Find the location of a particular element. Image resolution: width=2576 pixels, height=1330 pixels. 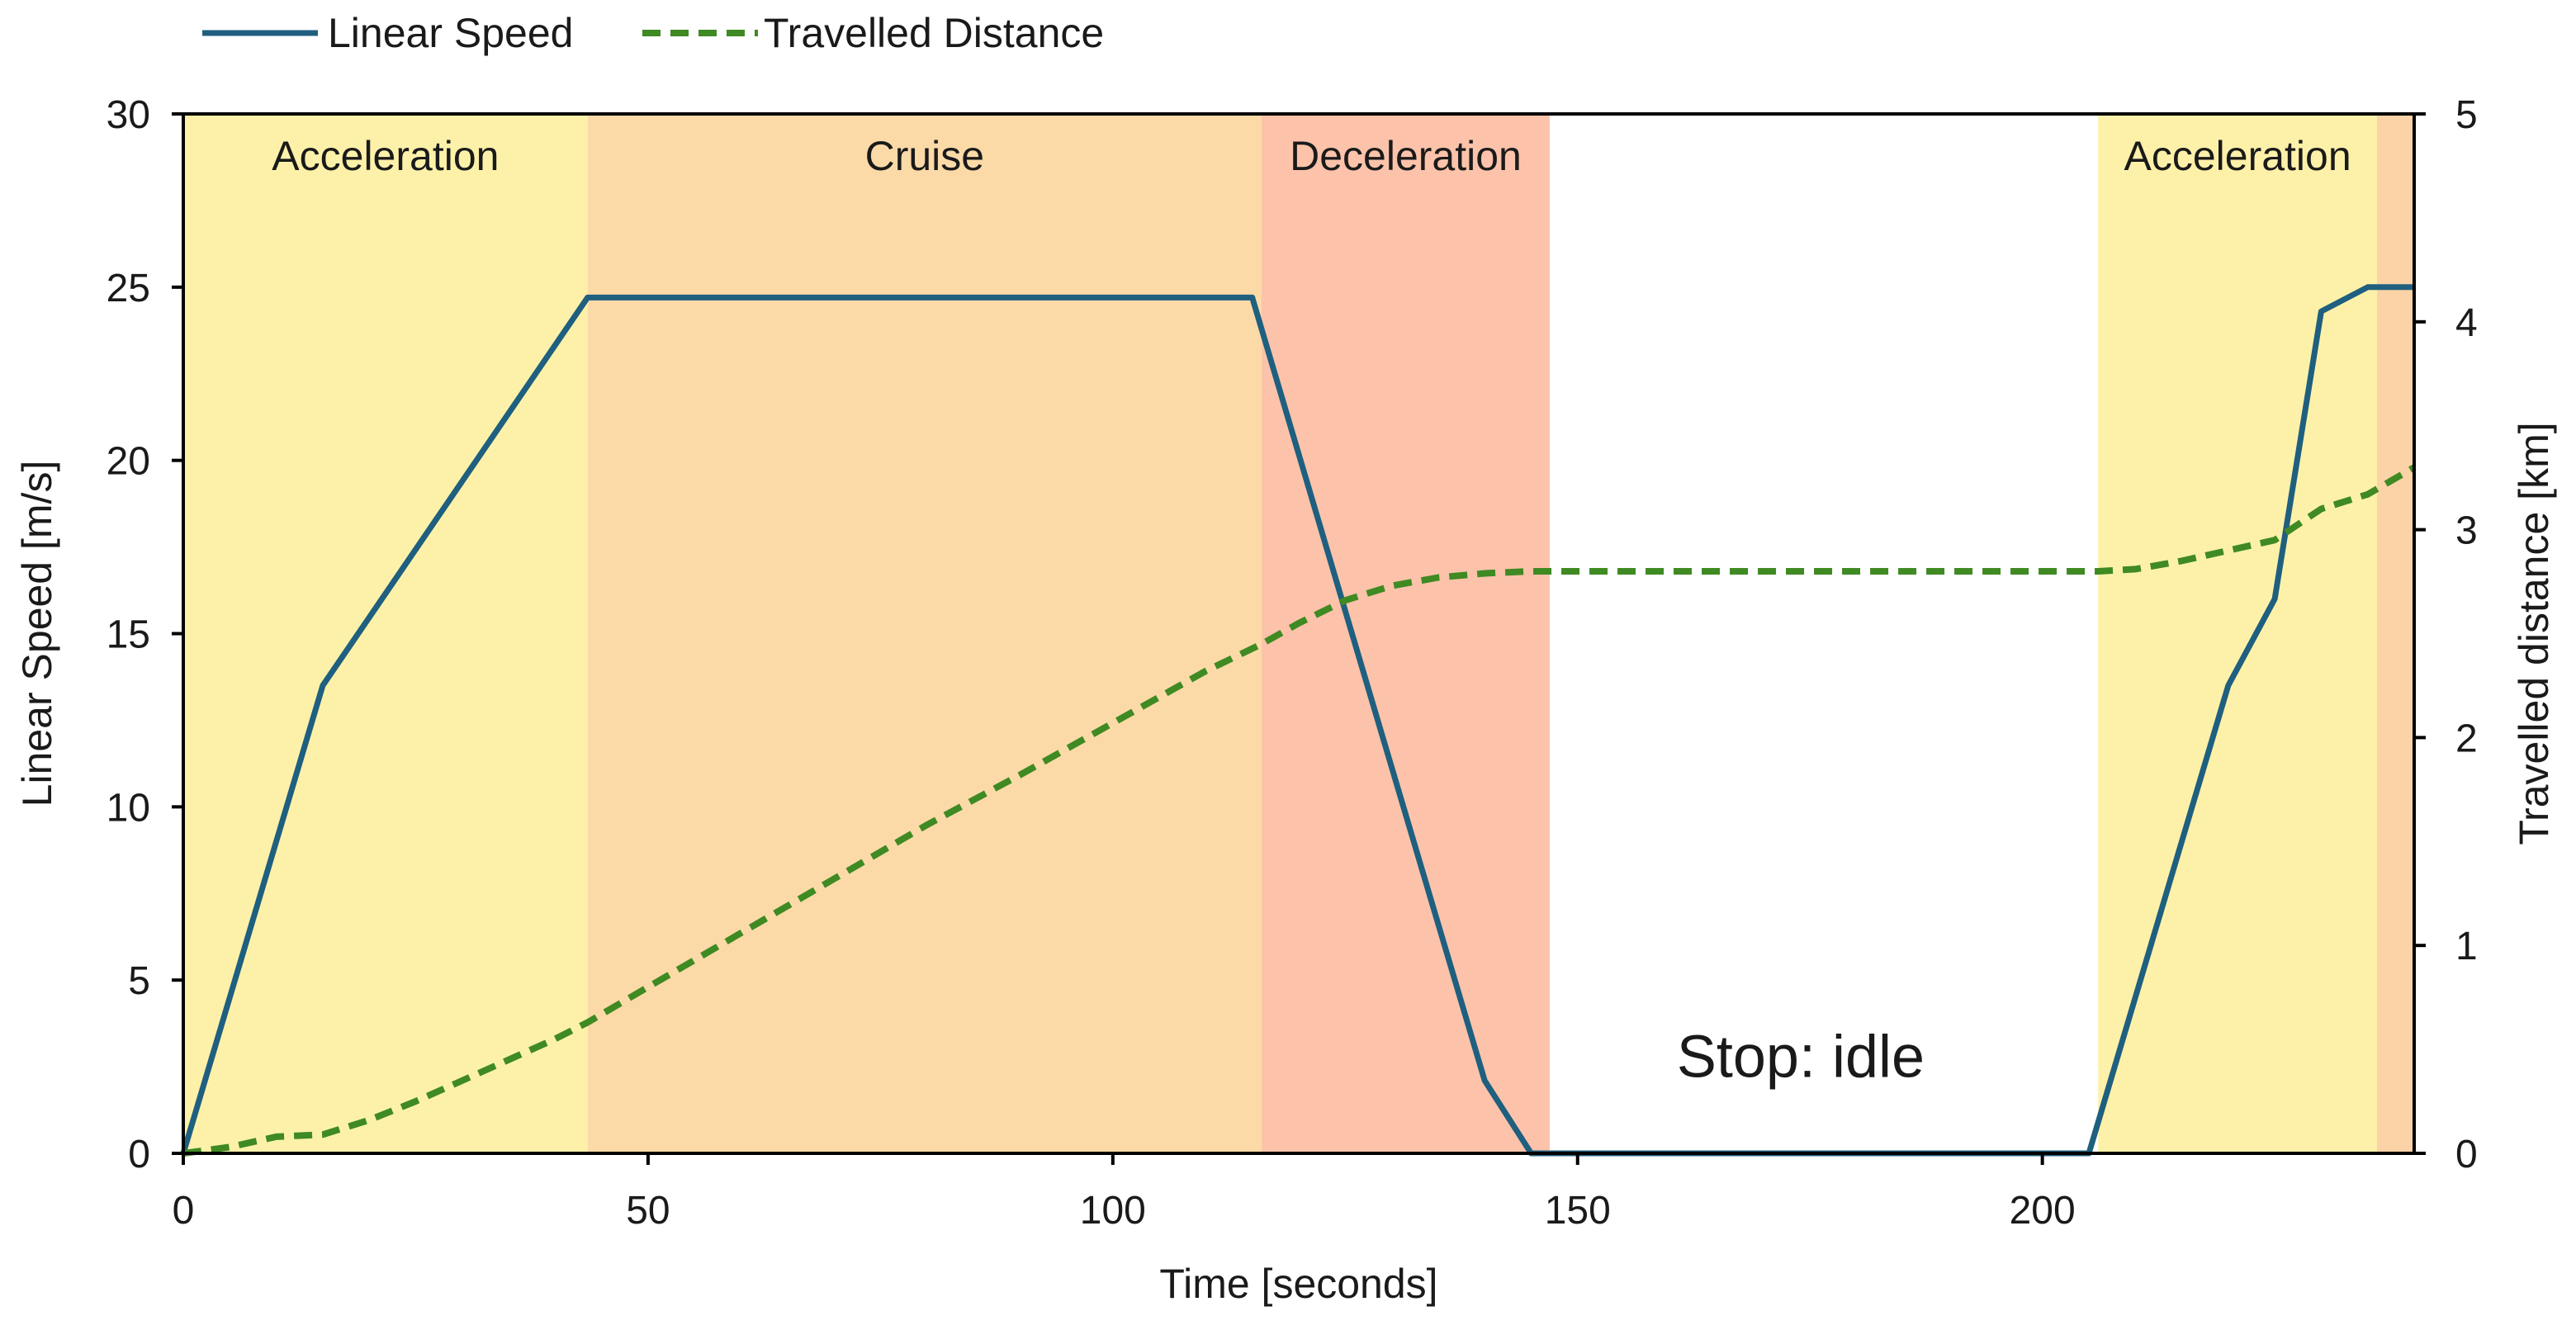

y-right-tick-label: 5 is located at coordinates (2466, 115).